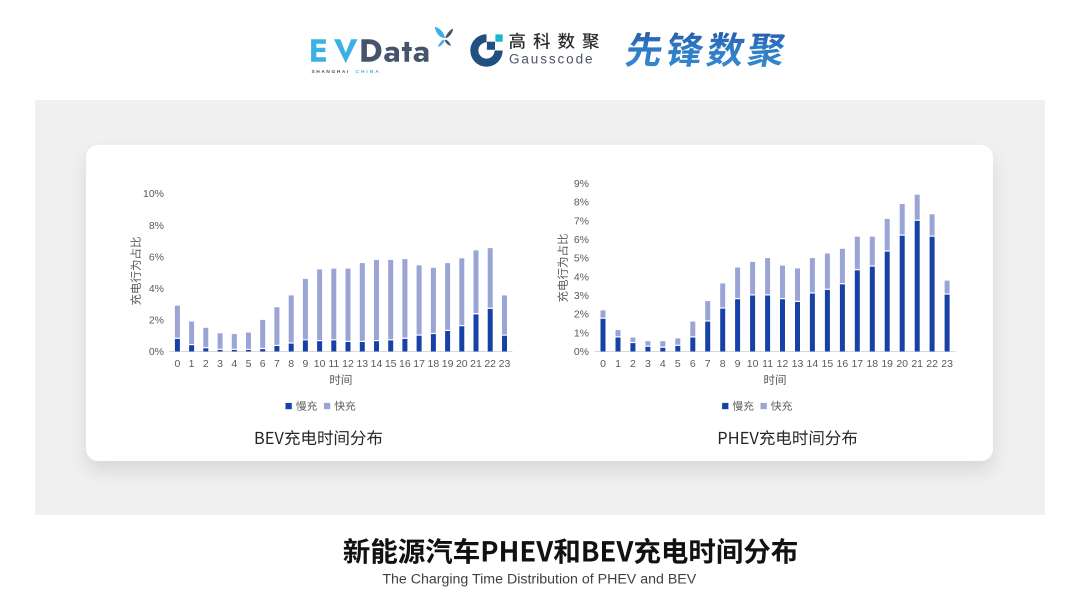 This screenshot has width=1080, height=608. Describe the element at coordinates (551, 59) in the screenshot. I see `svg-text: Gausscode` at that location.